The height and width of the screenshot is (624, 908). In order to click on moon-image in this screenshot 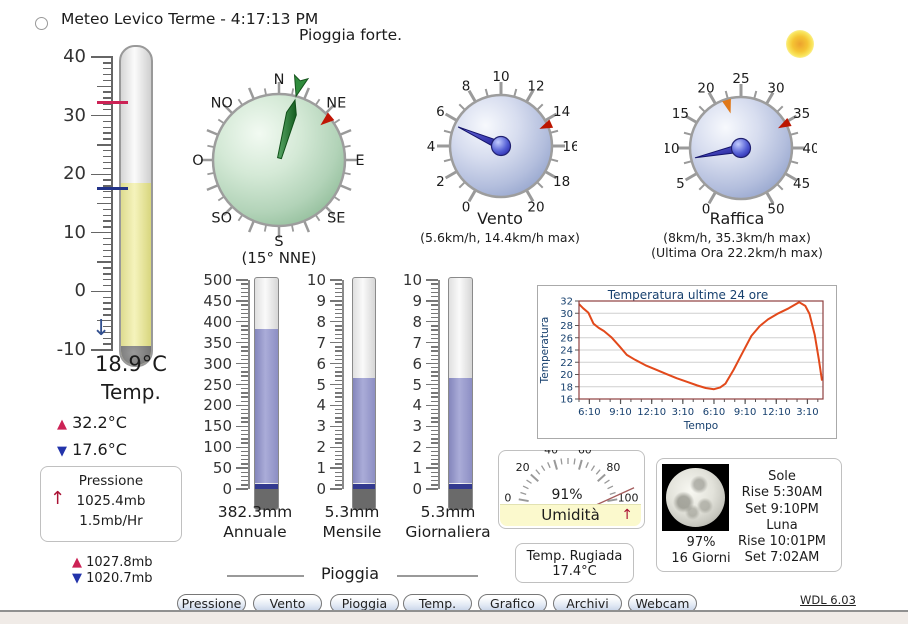, I will do `click(695, 497)`.